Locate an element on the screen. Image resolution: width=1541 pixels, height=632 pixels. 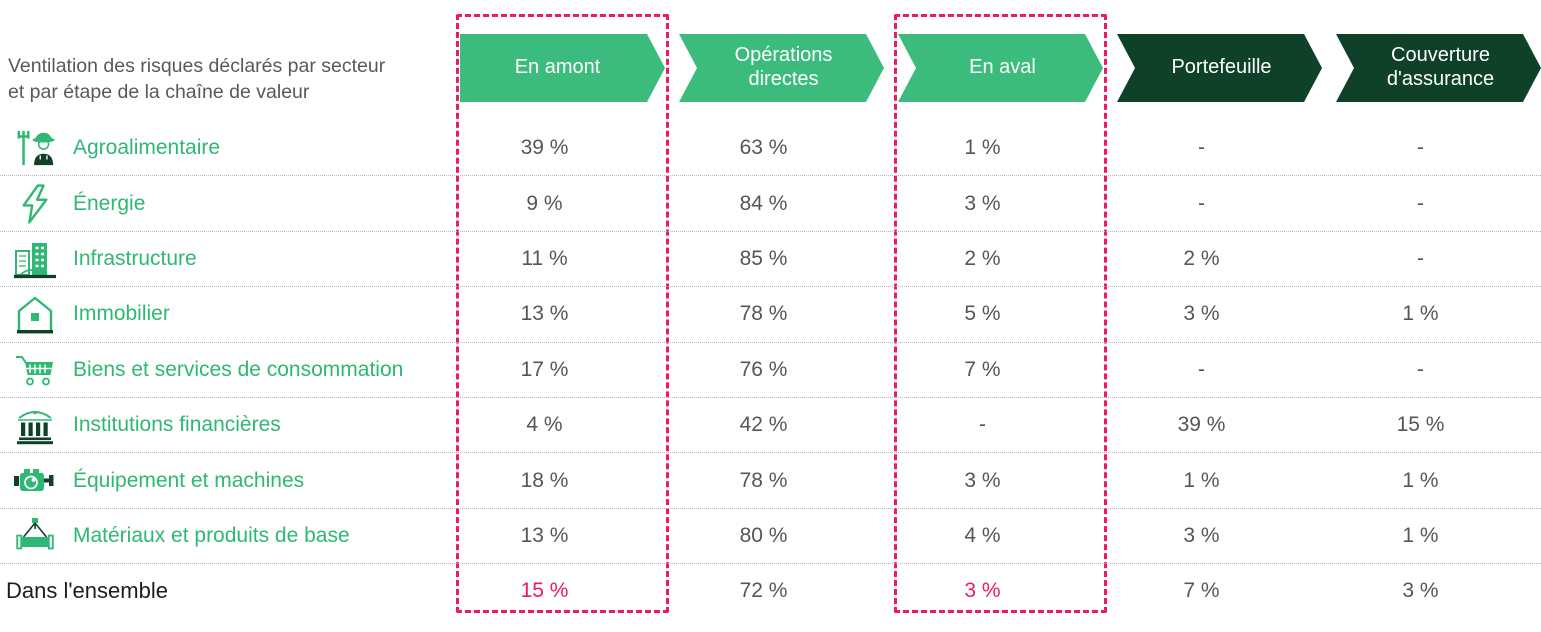
cell-biens-et-services-de-consommation-couverture-d-assurance: - is located at coordinates (1420, 369).